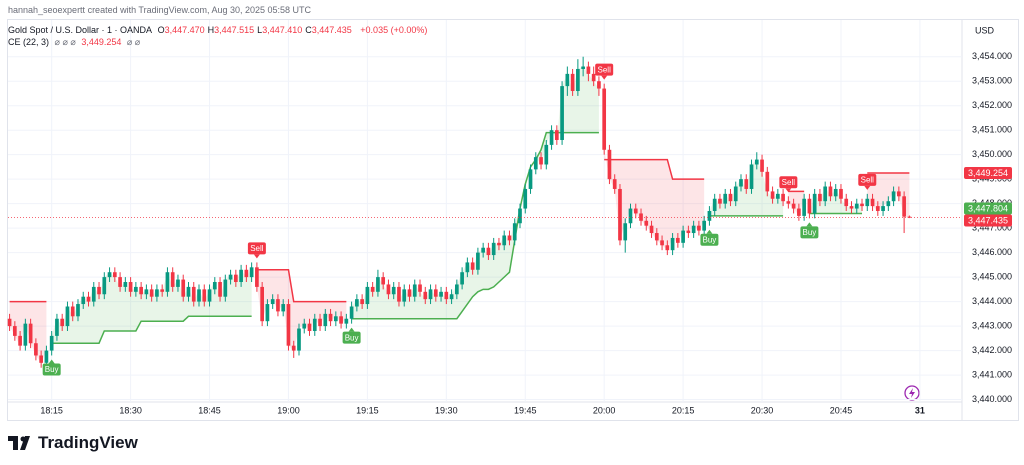 This screenshot has height=465, width=1024. I want to click on x-tick-label: 18:30, so click(130, 410).